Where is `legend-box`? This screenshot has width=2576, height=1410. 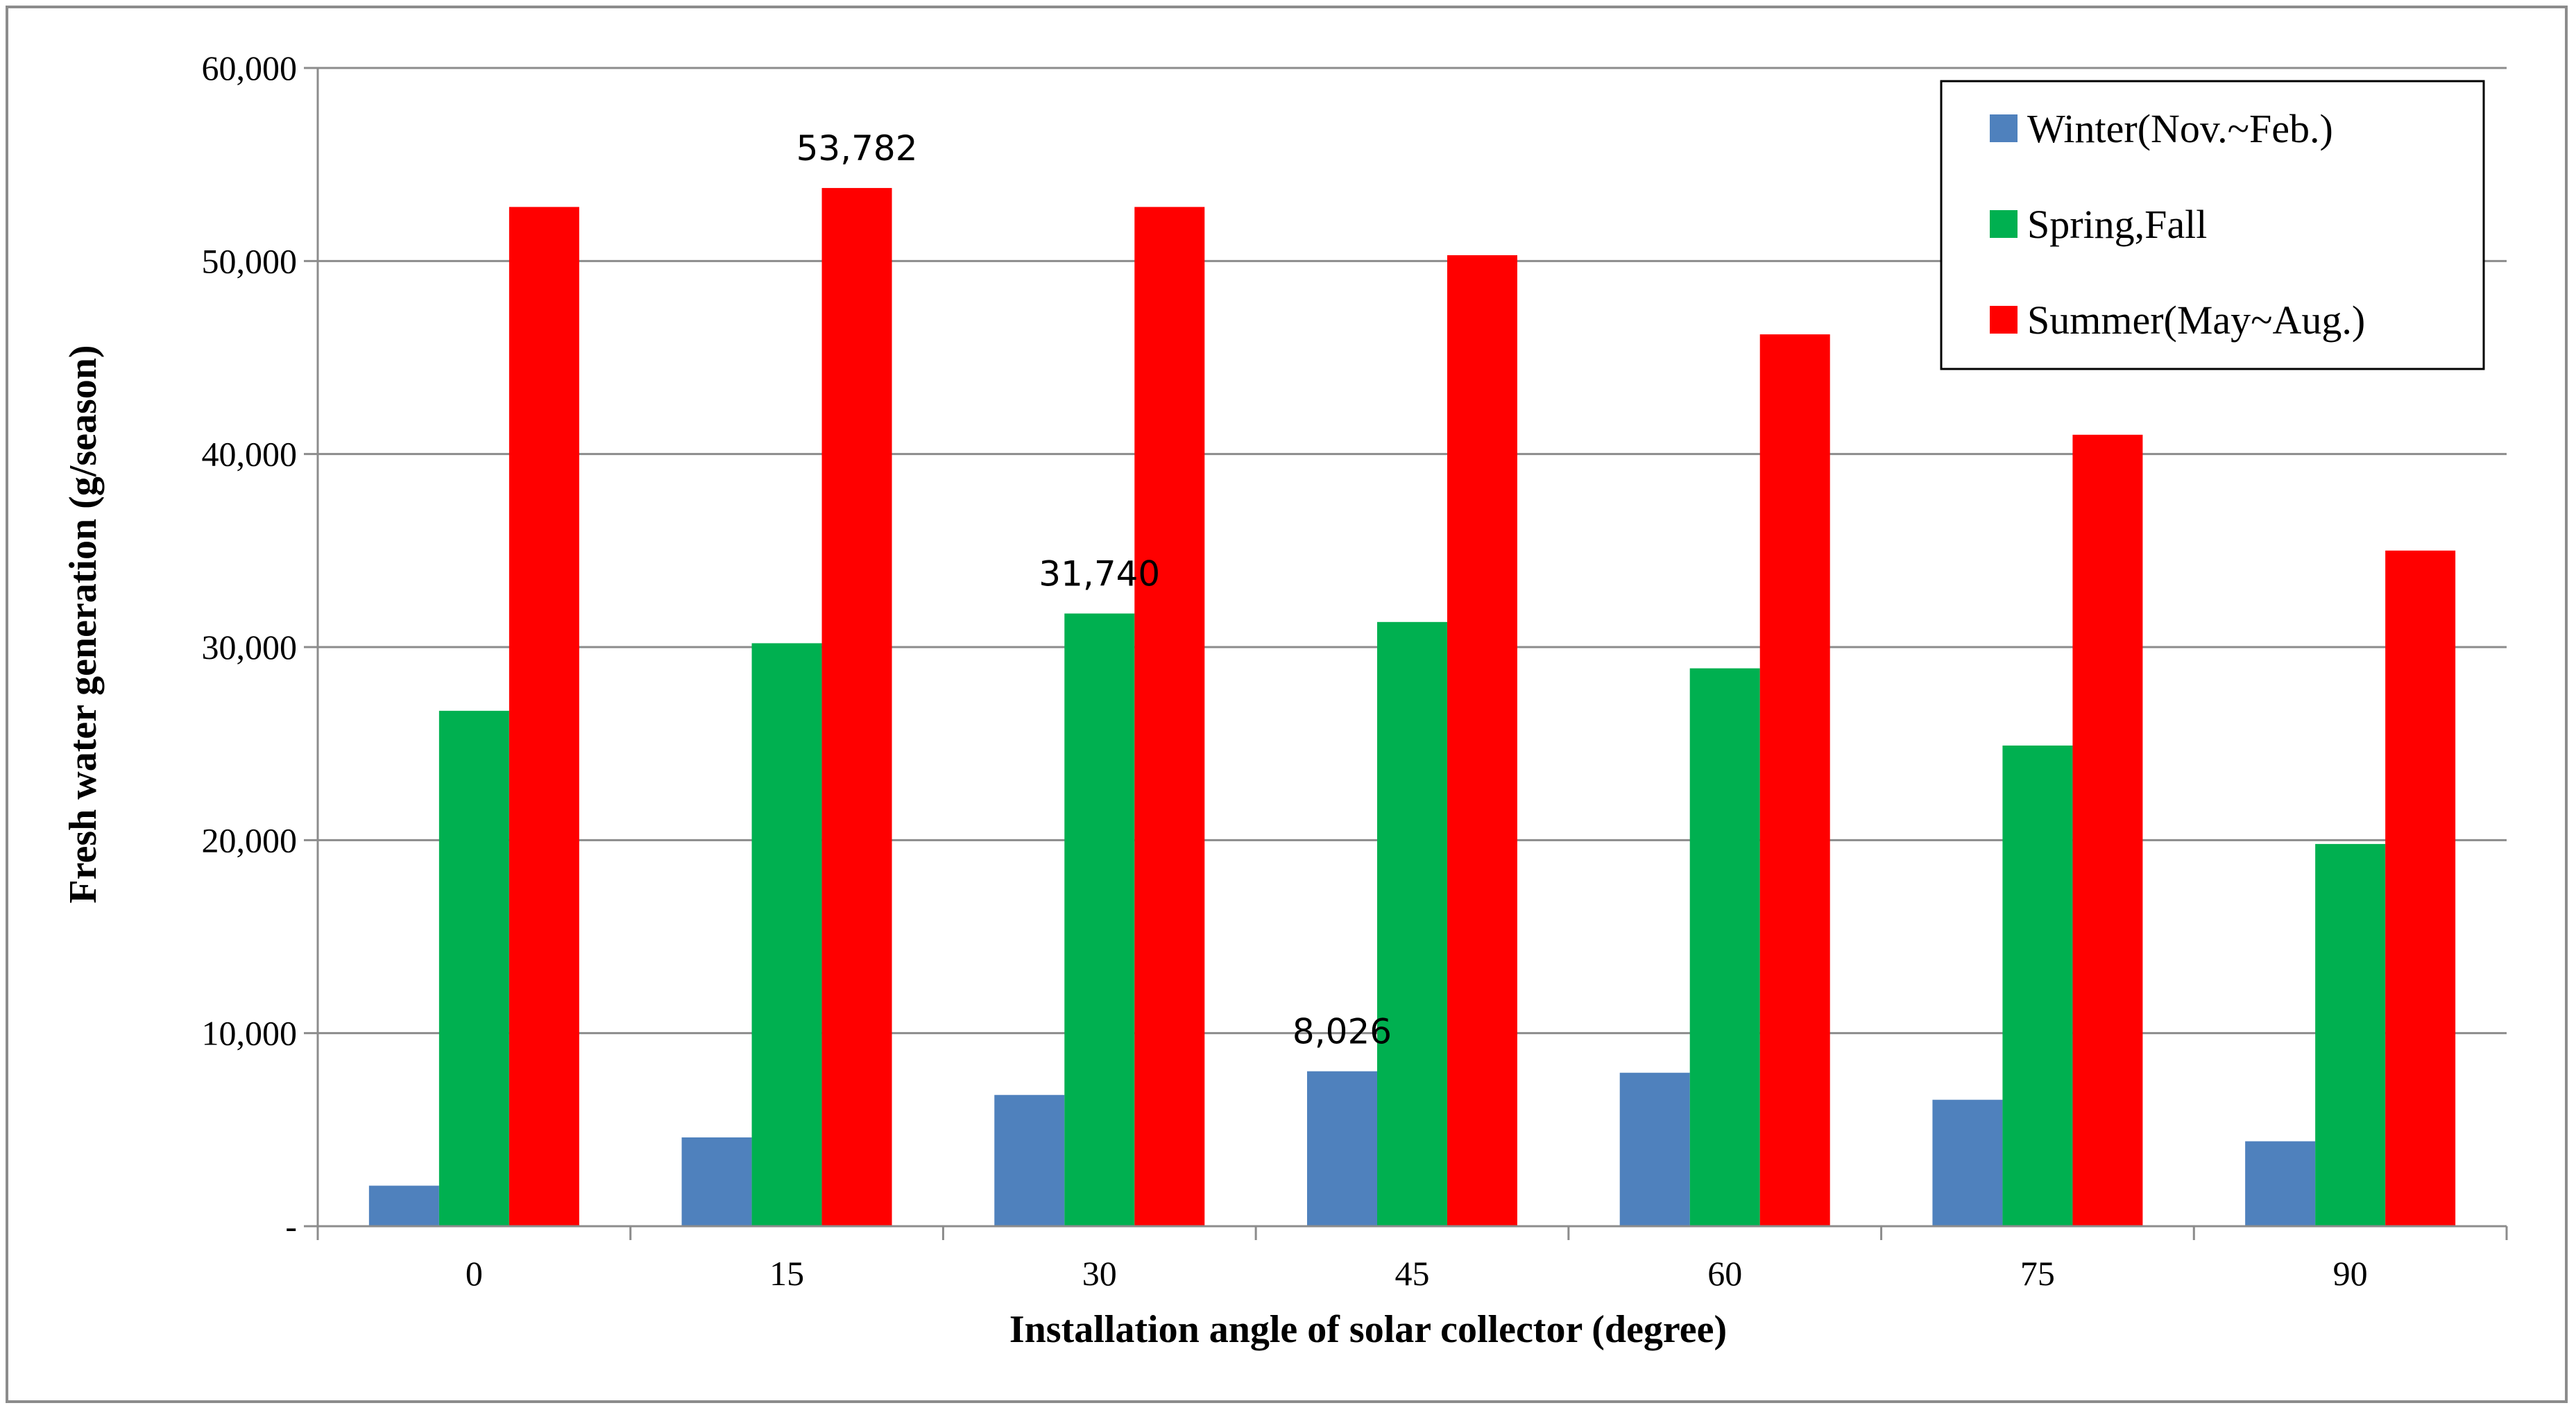 legend-box is located at coordinates (2212, 225).